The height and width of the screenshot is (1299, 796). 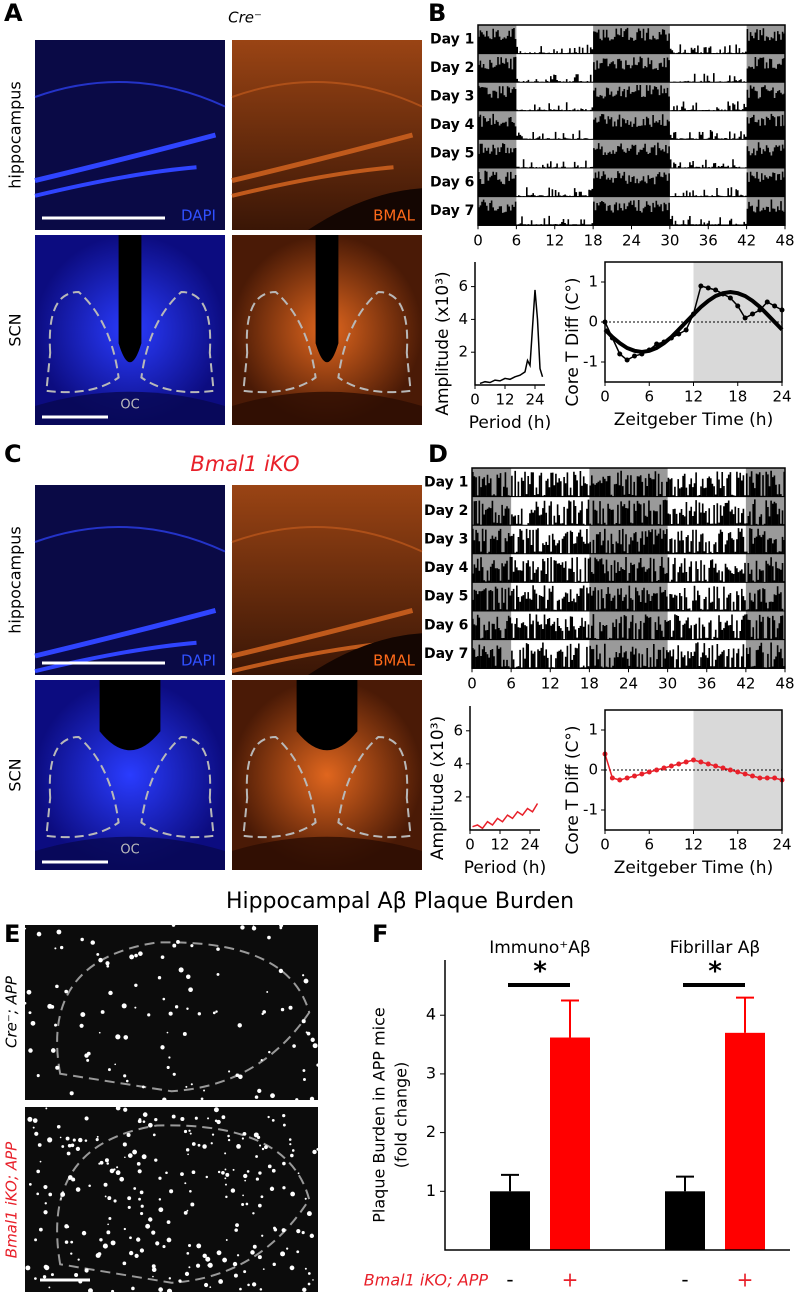 I want to click on y-axis-label: Amplitude (x10³), so click(x=443, y=343).